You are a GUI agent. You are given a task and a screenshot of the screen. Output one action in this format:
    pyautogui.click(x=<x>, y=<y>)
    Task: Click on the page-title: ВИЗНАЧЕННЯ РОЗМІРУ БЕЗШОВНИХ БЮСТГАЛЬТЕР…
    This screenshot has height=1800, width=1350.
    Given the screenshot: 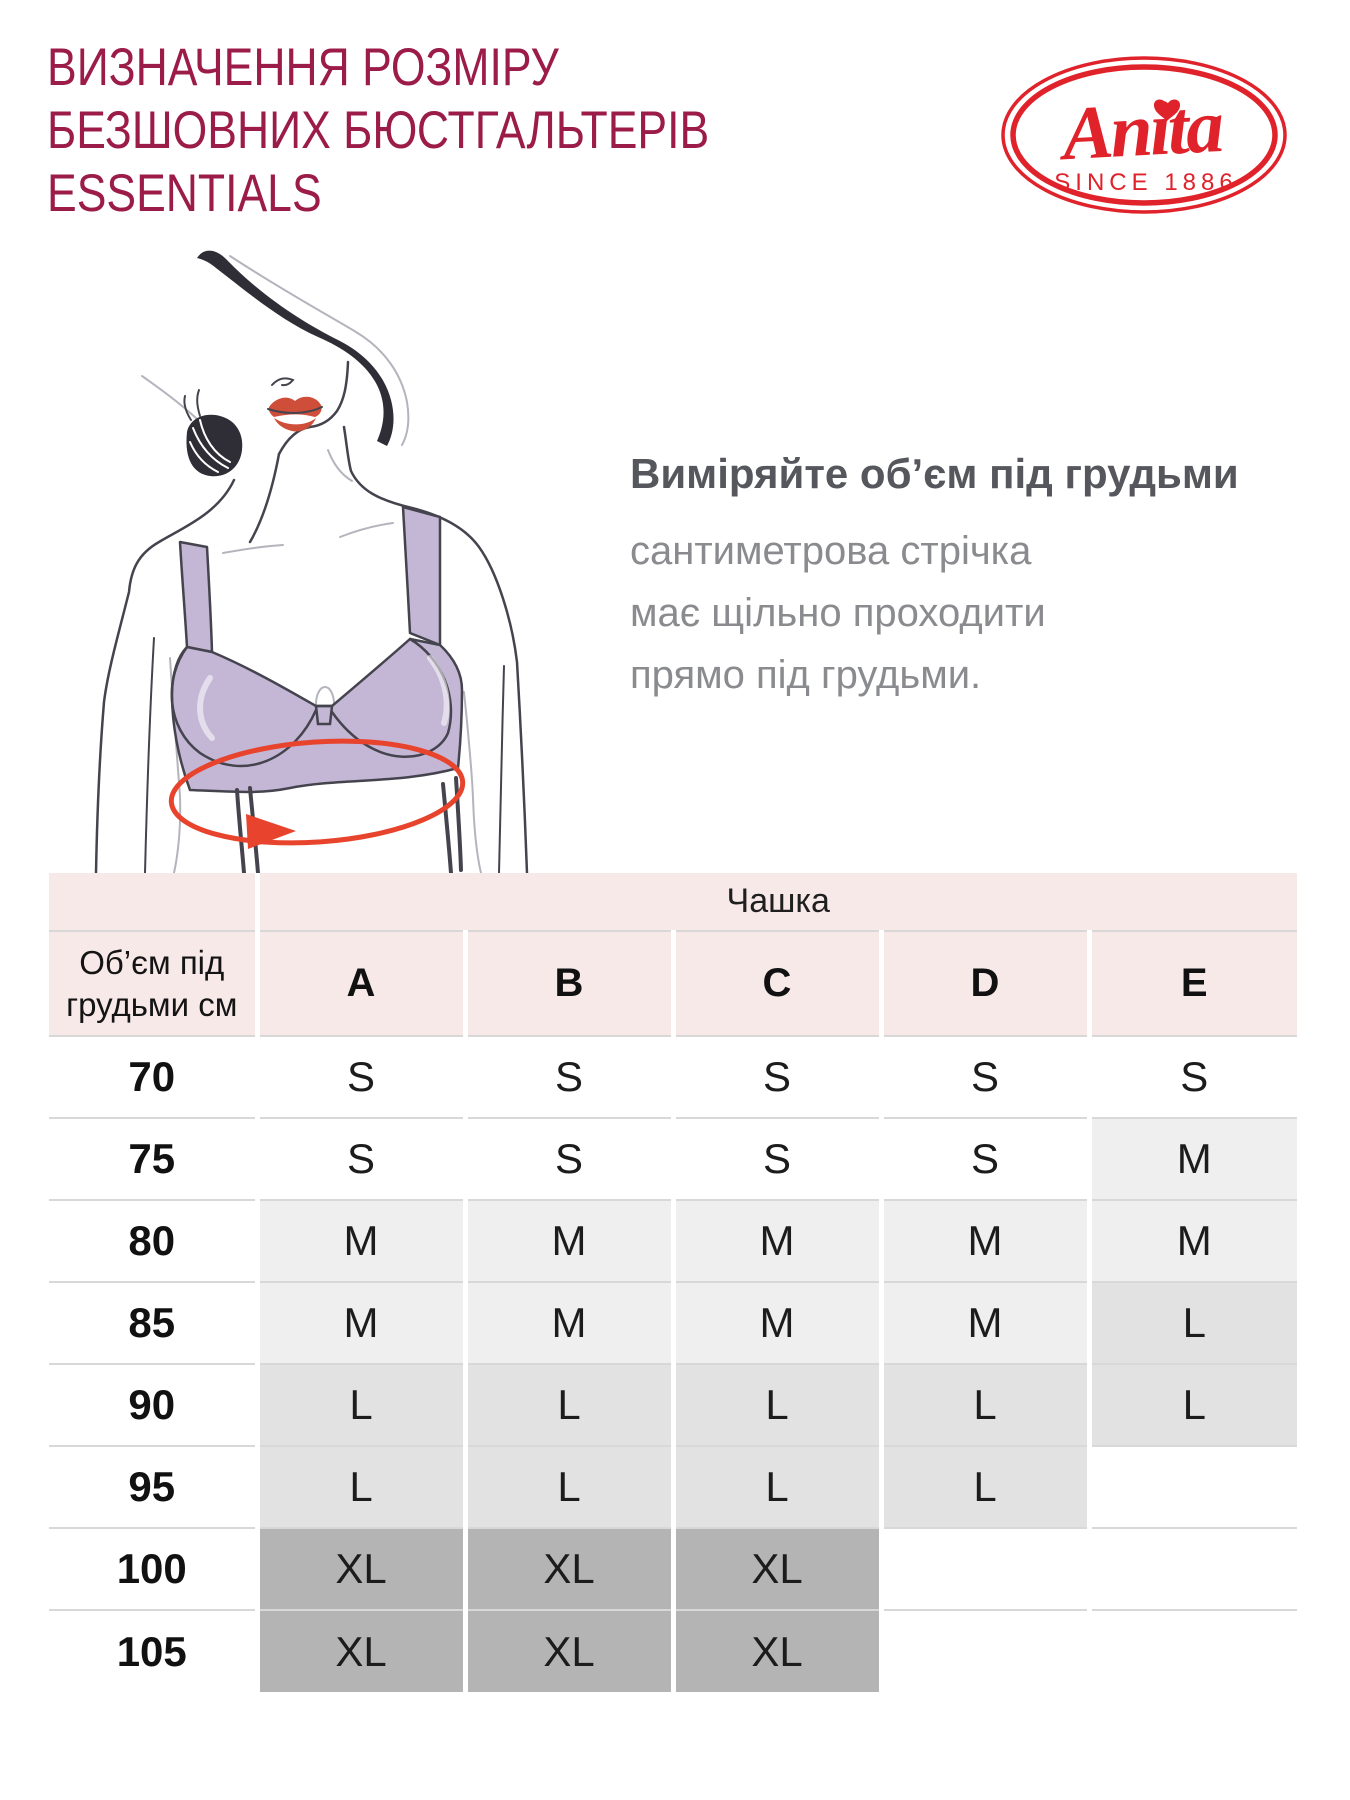 What is the action you would take?
    pyautogui.click(x=441, y=130)
    